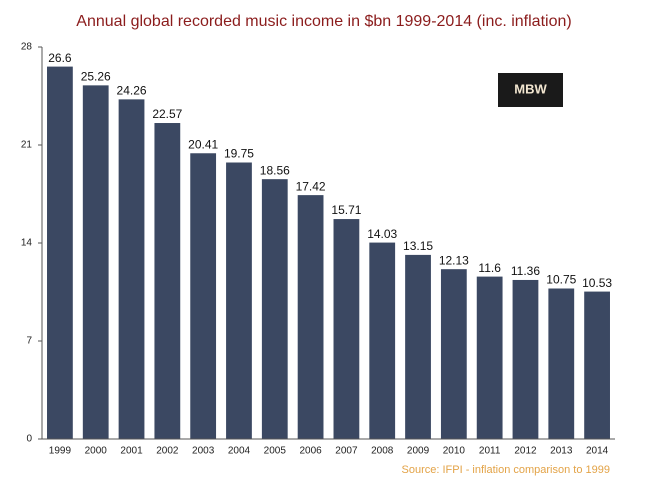 This screenshot has width=648, height=486. I want to click on x-tick-label: 2012, so click(525, 451).